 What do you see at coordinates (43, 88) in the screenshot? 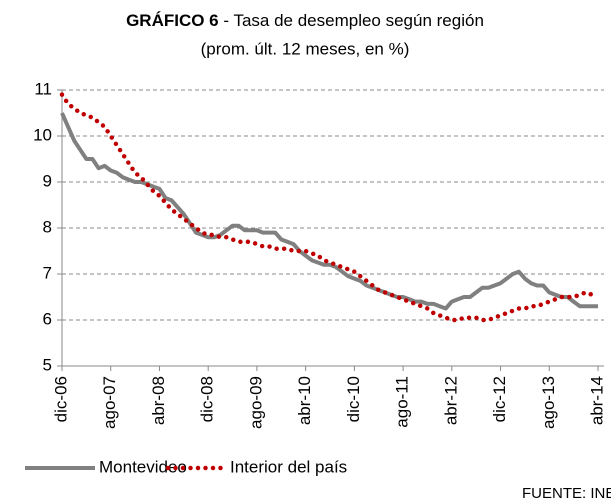
I see `y-tick-label: 11` at bounding box center [43, 88].